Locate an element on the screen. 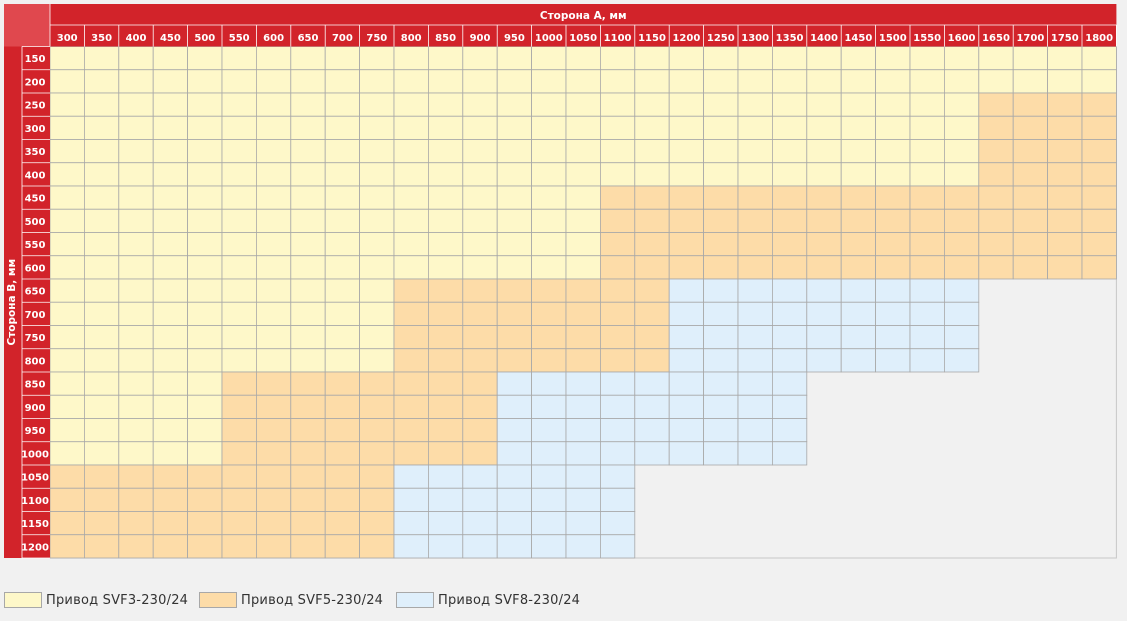 Image resolution: width=1127 pixels, height=621 pixels. row-label: 1100 is located at coordinates (35, 501).